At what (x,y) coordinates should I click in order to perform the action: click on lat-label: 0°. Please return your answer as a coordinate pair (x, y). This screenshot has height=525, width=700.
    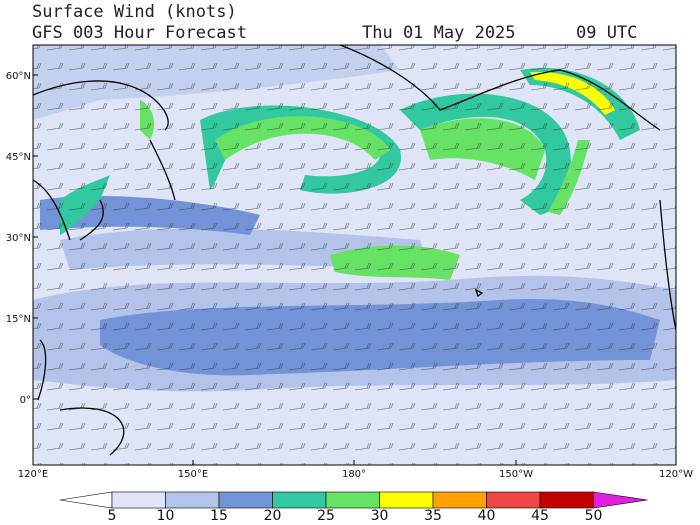
    Looking at the image, I should click on (25, 400).